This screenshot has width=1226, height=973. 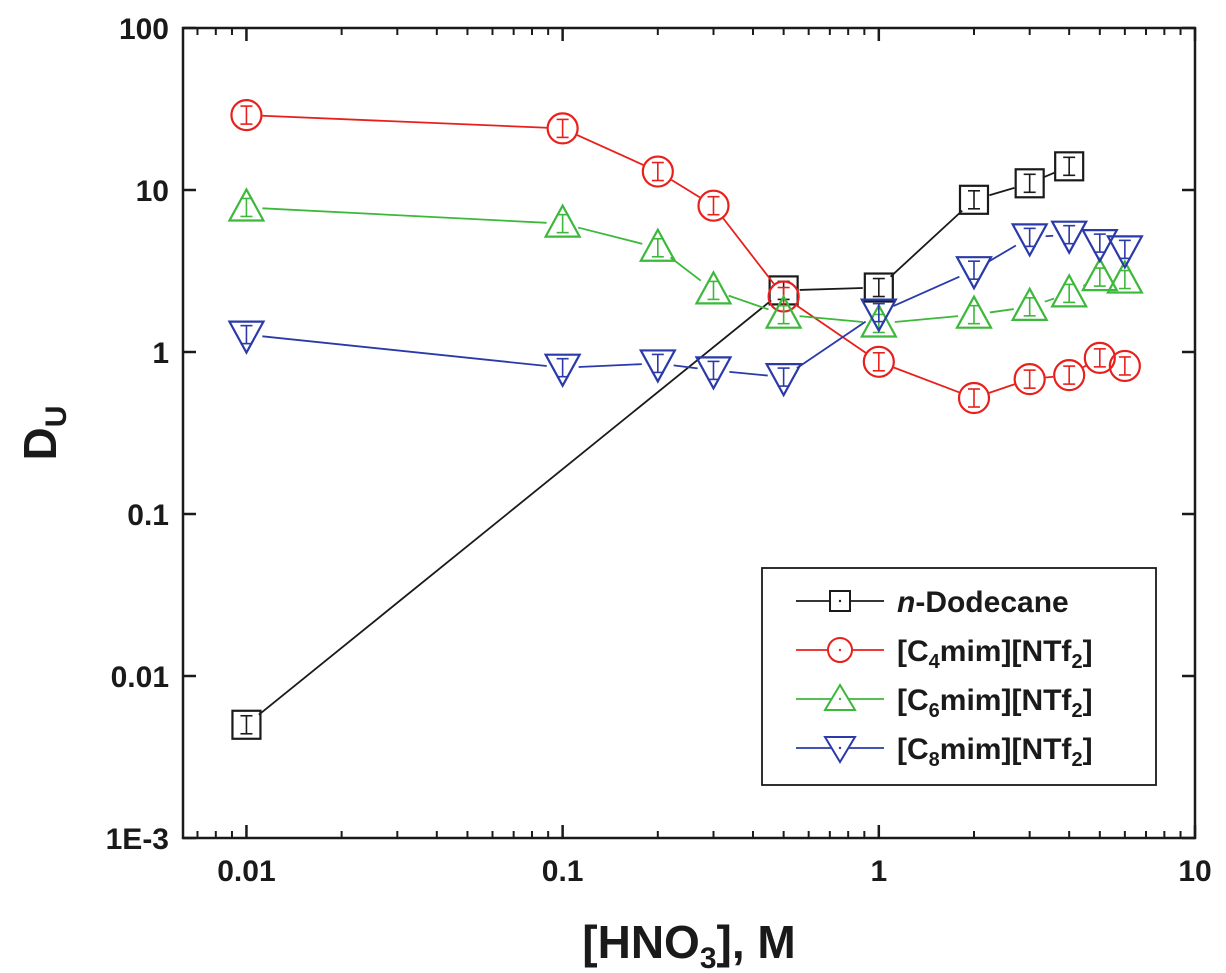 What do you see at coordinates (708, 957) in the screenshot?
I see `x-axis-title-subscript: 3` at bounding box center [708, 957].